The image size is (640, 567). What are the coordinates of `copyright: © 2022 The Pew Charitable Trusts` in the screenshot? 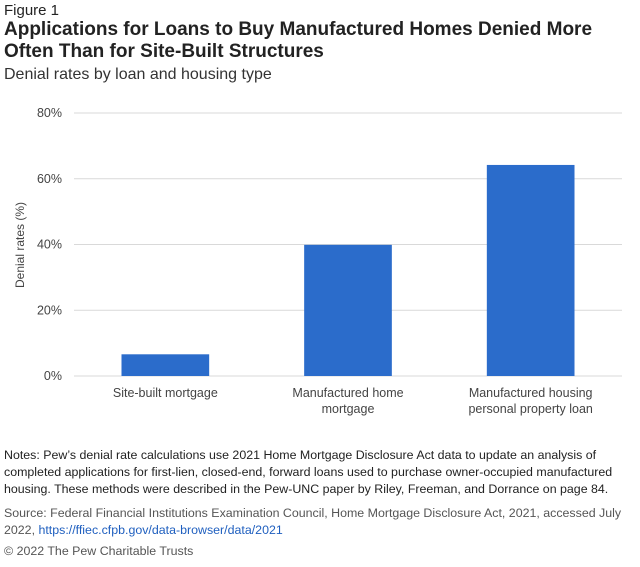 It's located at (99, 551).